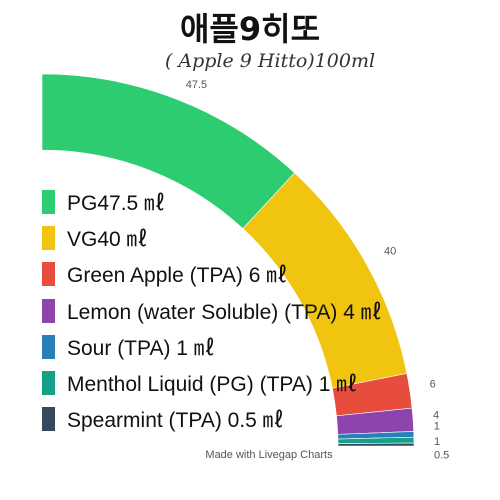 Image resolution: width=500 pixels, height=500 pixels. What do you see at coordinates (116, 204) in the screenshot?
I see `legend-label: PG47.5 ㎖` at bounding box center [116, 204].